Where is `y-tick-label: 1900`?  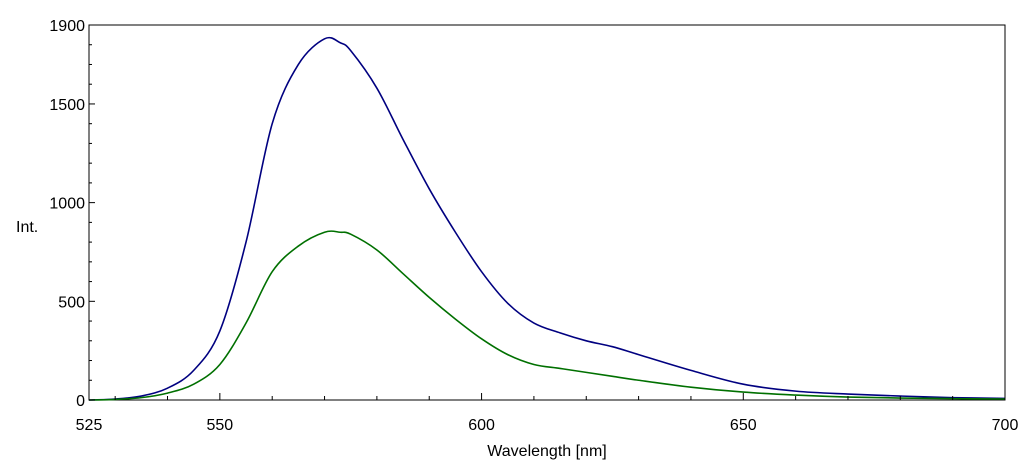
y-tick-label: 1900 is located at coordinates (67, 26).